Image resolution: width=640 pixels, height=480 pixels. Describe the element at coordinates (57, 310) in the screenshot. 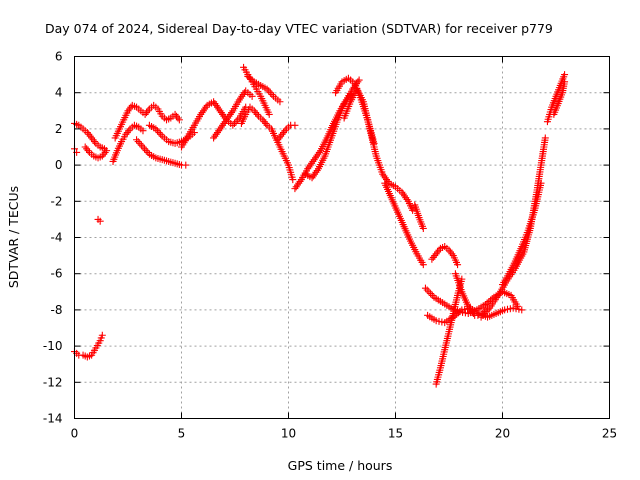

I see `y-tick-label: -8` at that location.